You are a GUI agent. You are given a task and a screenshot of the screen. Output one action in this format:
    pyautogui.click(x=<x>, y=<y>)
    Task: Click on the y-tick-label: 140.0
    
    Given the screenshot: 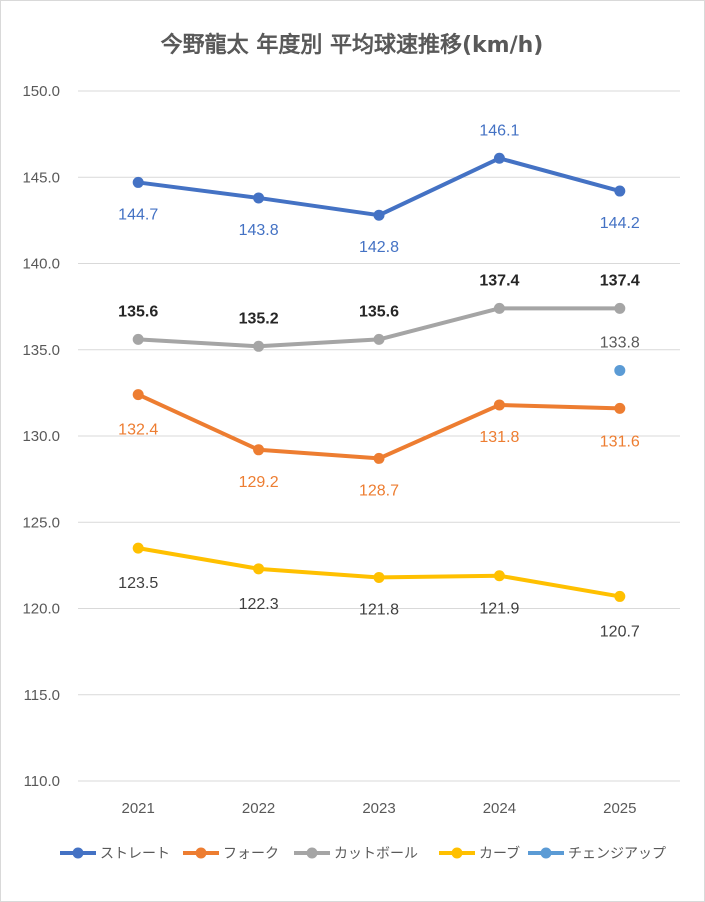 What is the action you would take?
    pyautogui.click(x=41, y=264)
    